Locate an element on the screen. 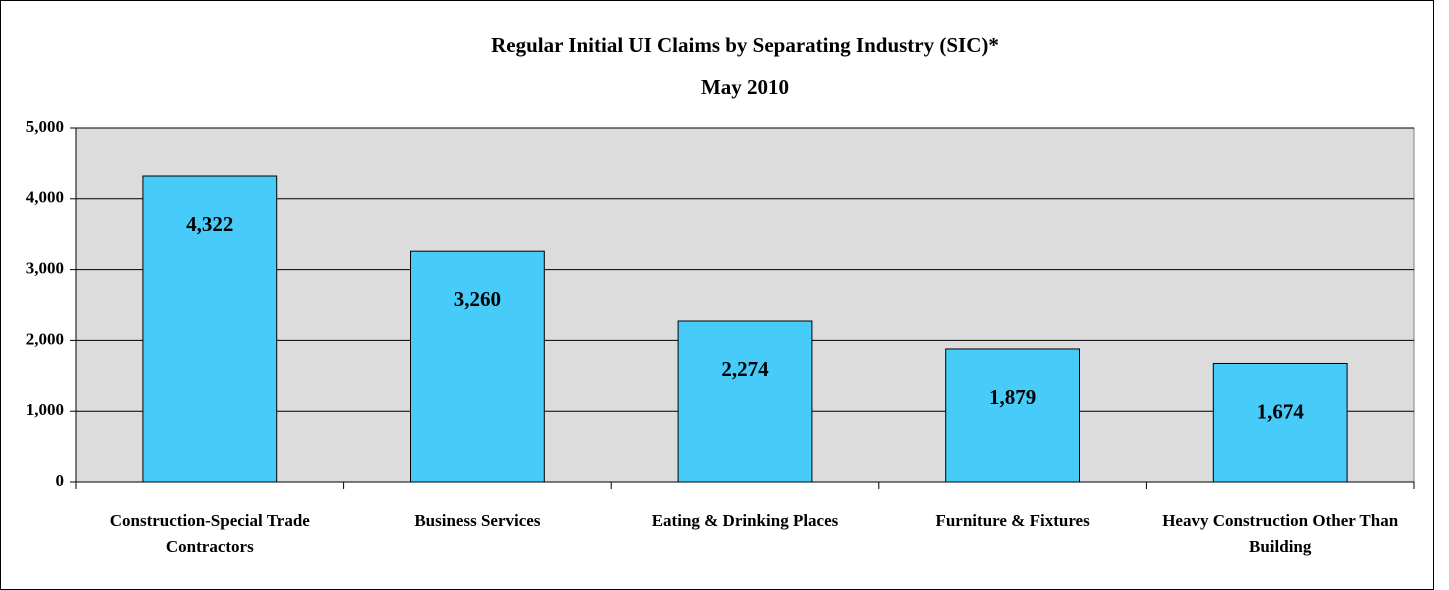 This screenshot has width=1449, height=590. y-tick-label: 1,000 is located at coordinates (45, 409).